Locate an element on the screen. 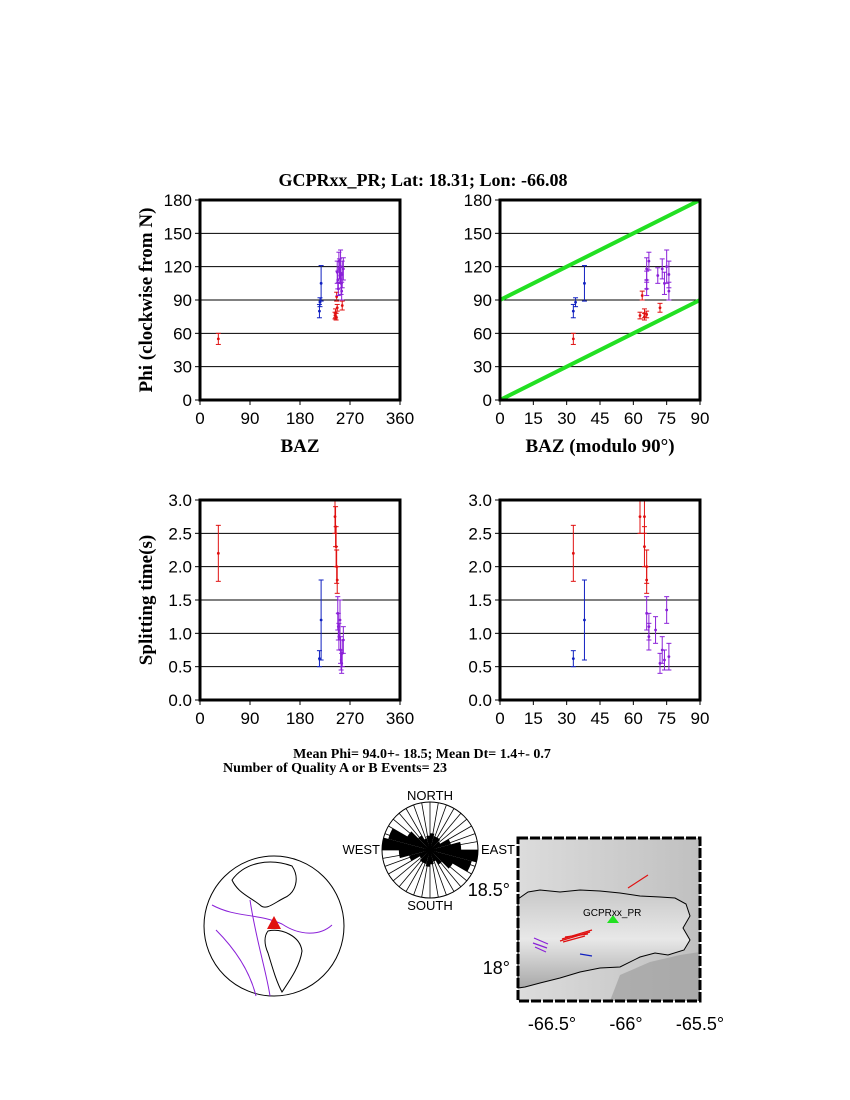 This screenshot has width=850, height=1100. x-axis-label: BAZ (modulo 90°) is located at coordinates (599, 446).